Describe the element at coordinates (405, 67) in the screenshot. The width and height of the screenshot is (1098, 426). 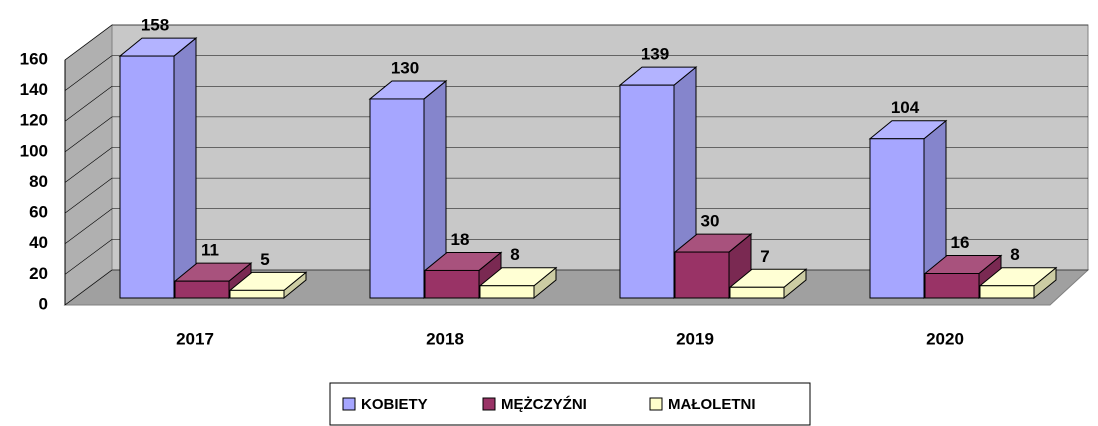
I see `data-label: 130` at that location.